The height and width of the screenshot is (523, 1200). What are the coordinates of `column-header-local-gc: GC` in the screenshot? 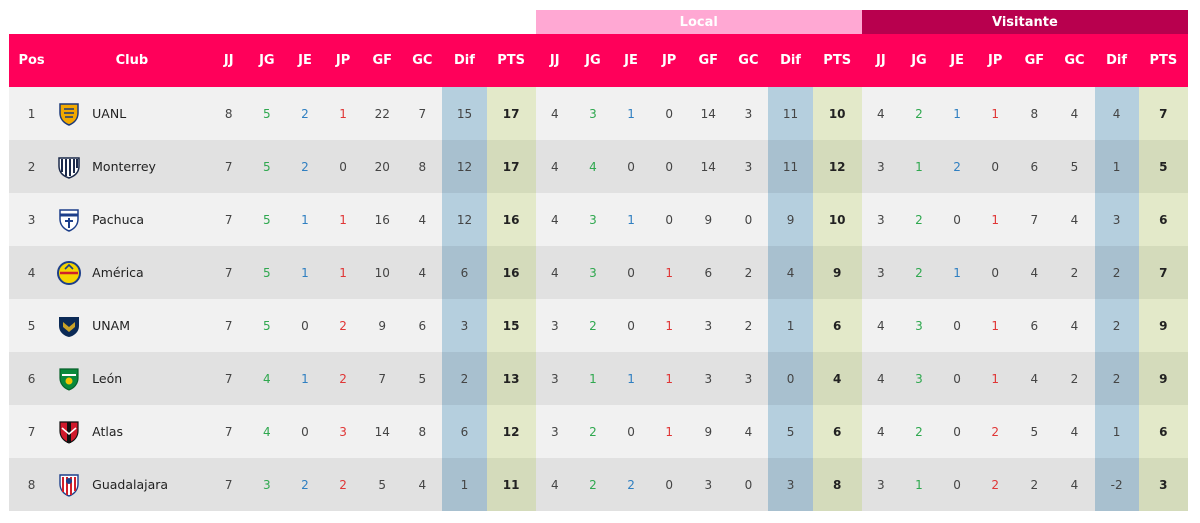 It's located at (748, 60).